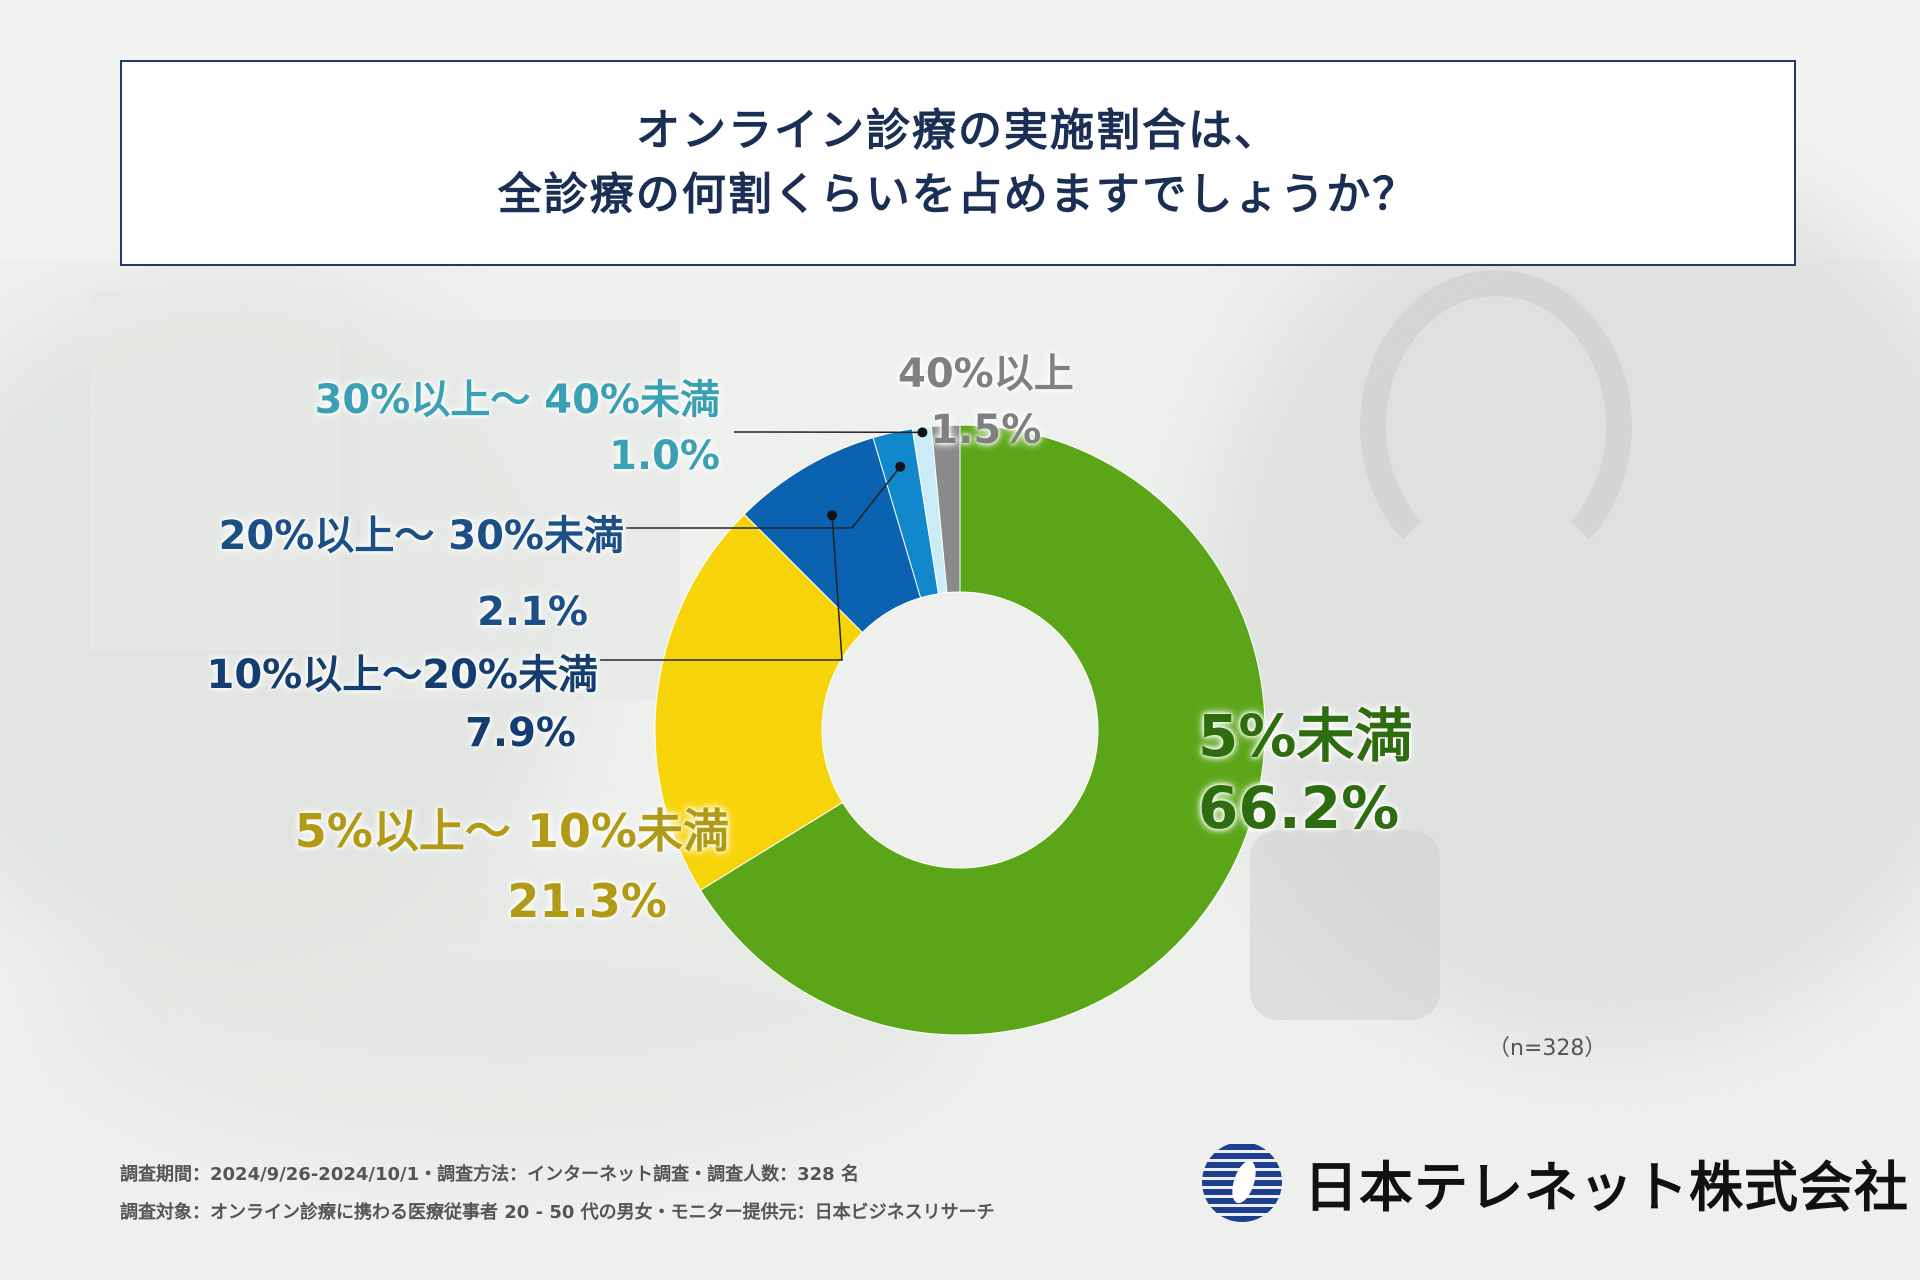 The image size is (1920, 1280). Describe the element at coordinates (958, 194) in the screenshot. I see `title-line-2: 全診療の何割くらいを占めますでしょうか？` at that location.